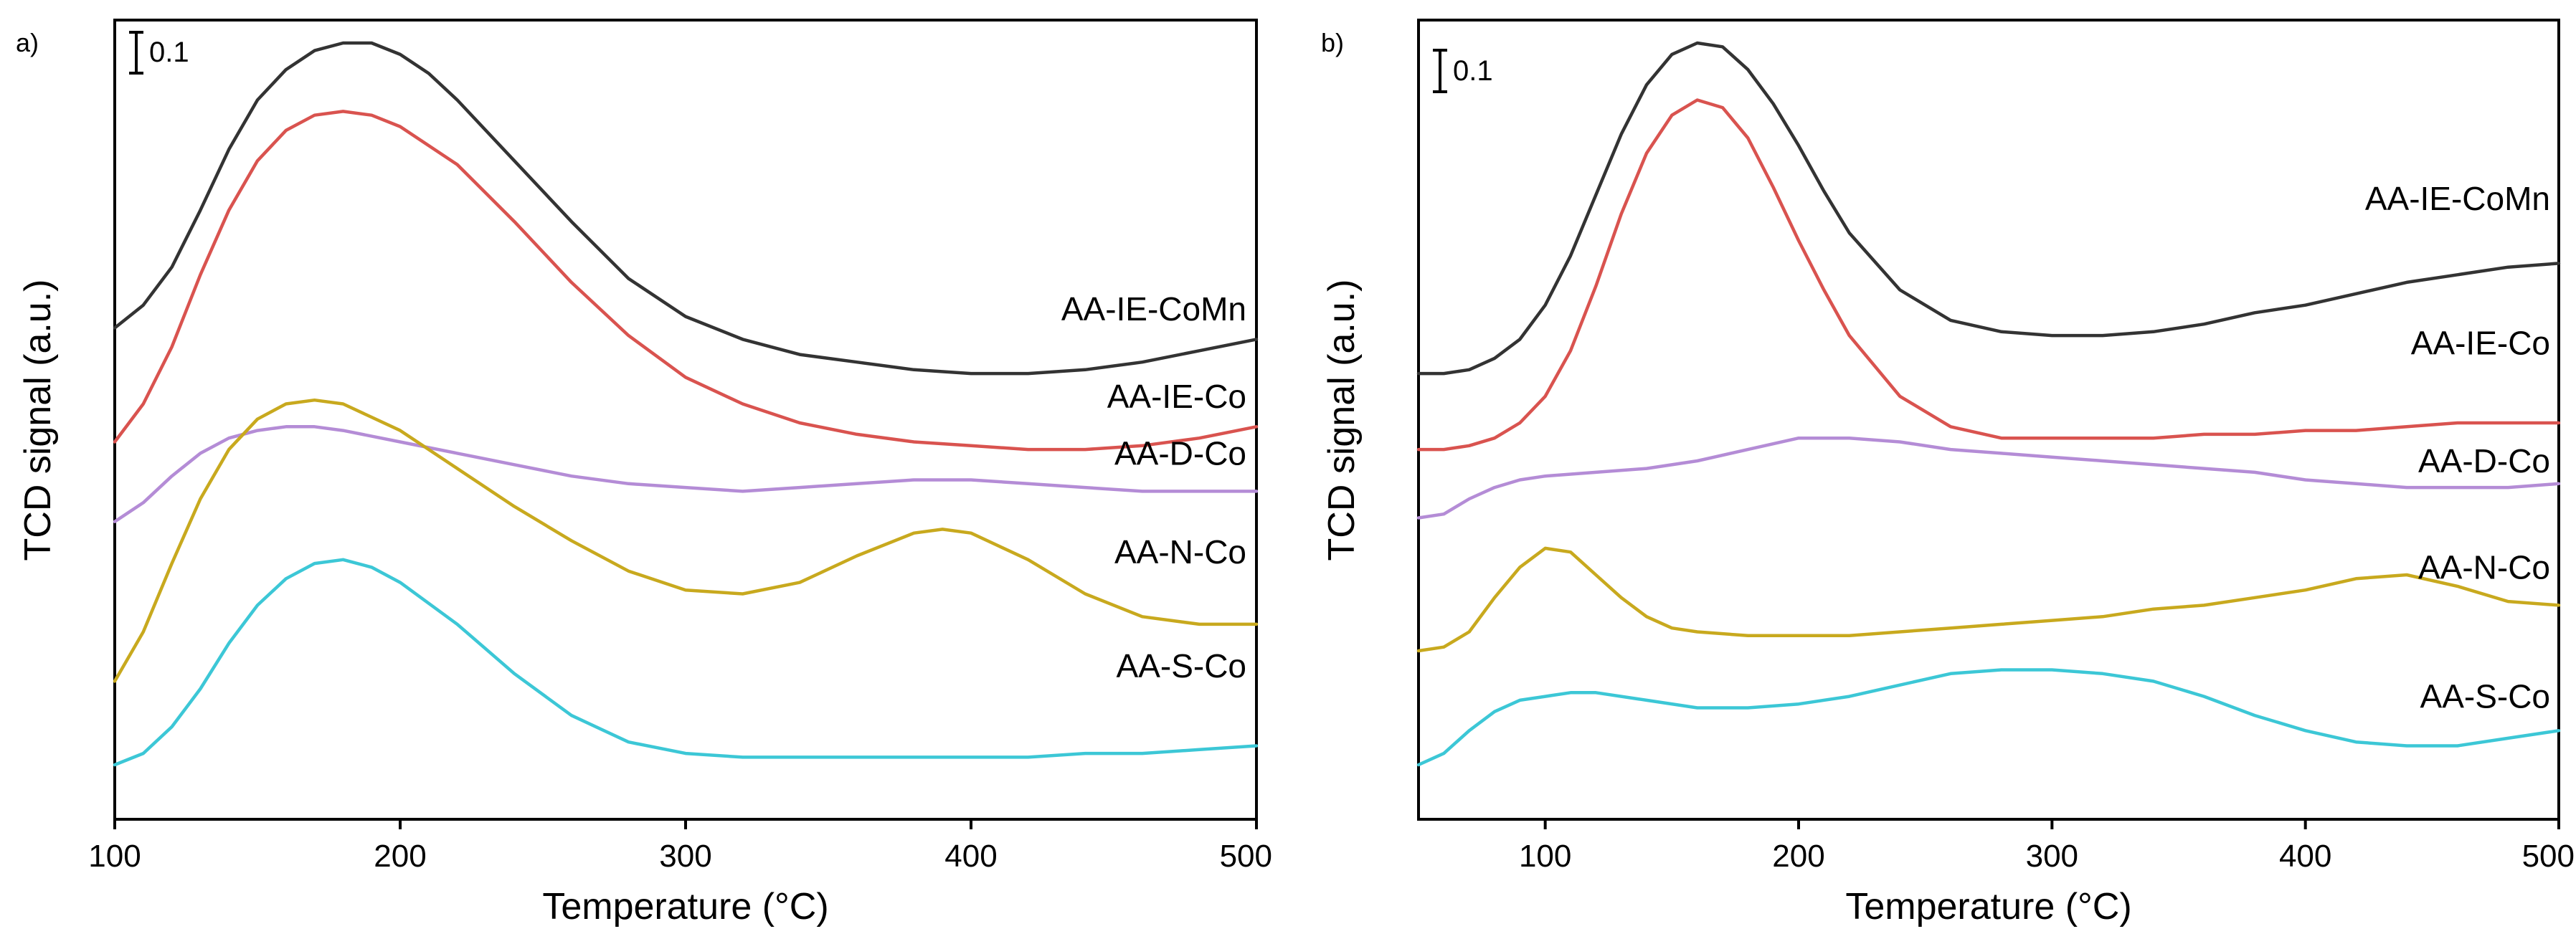 Image resolution: width=2576 pixels, height=944 pixels. I want to click on panel-b-series-label-aa-s-co: AA-S-Co, so click(2485, 696).